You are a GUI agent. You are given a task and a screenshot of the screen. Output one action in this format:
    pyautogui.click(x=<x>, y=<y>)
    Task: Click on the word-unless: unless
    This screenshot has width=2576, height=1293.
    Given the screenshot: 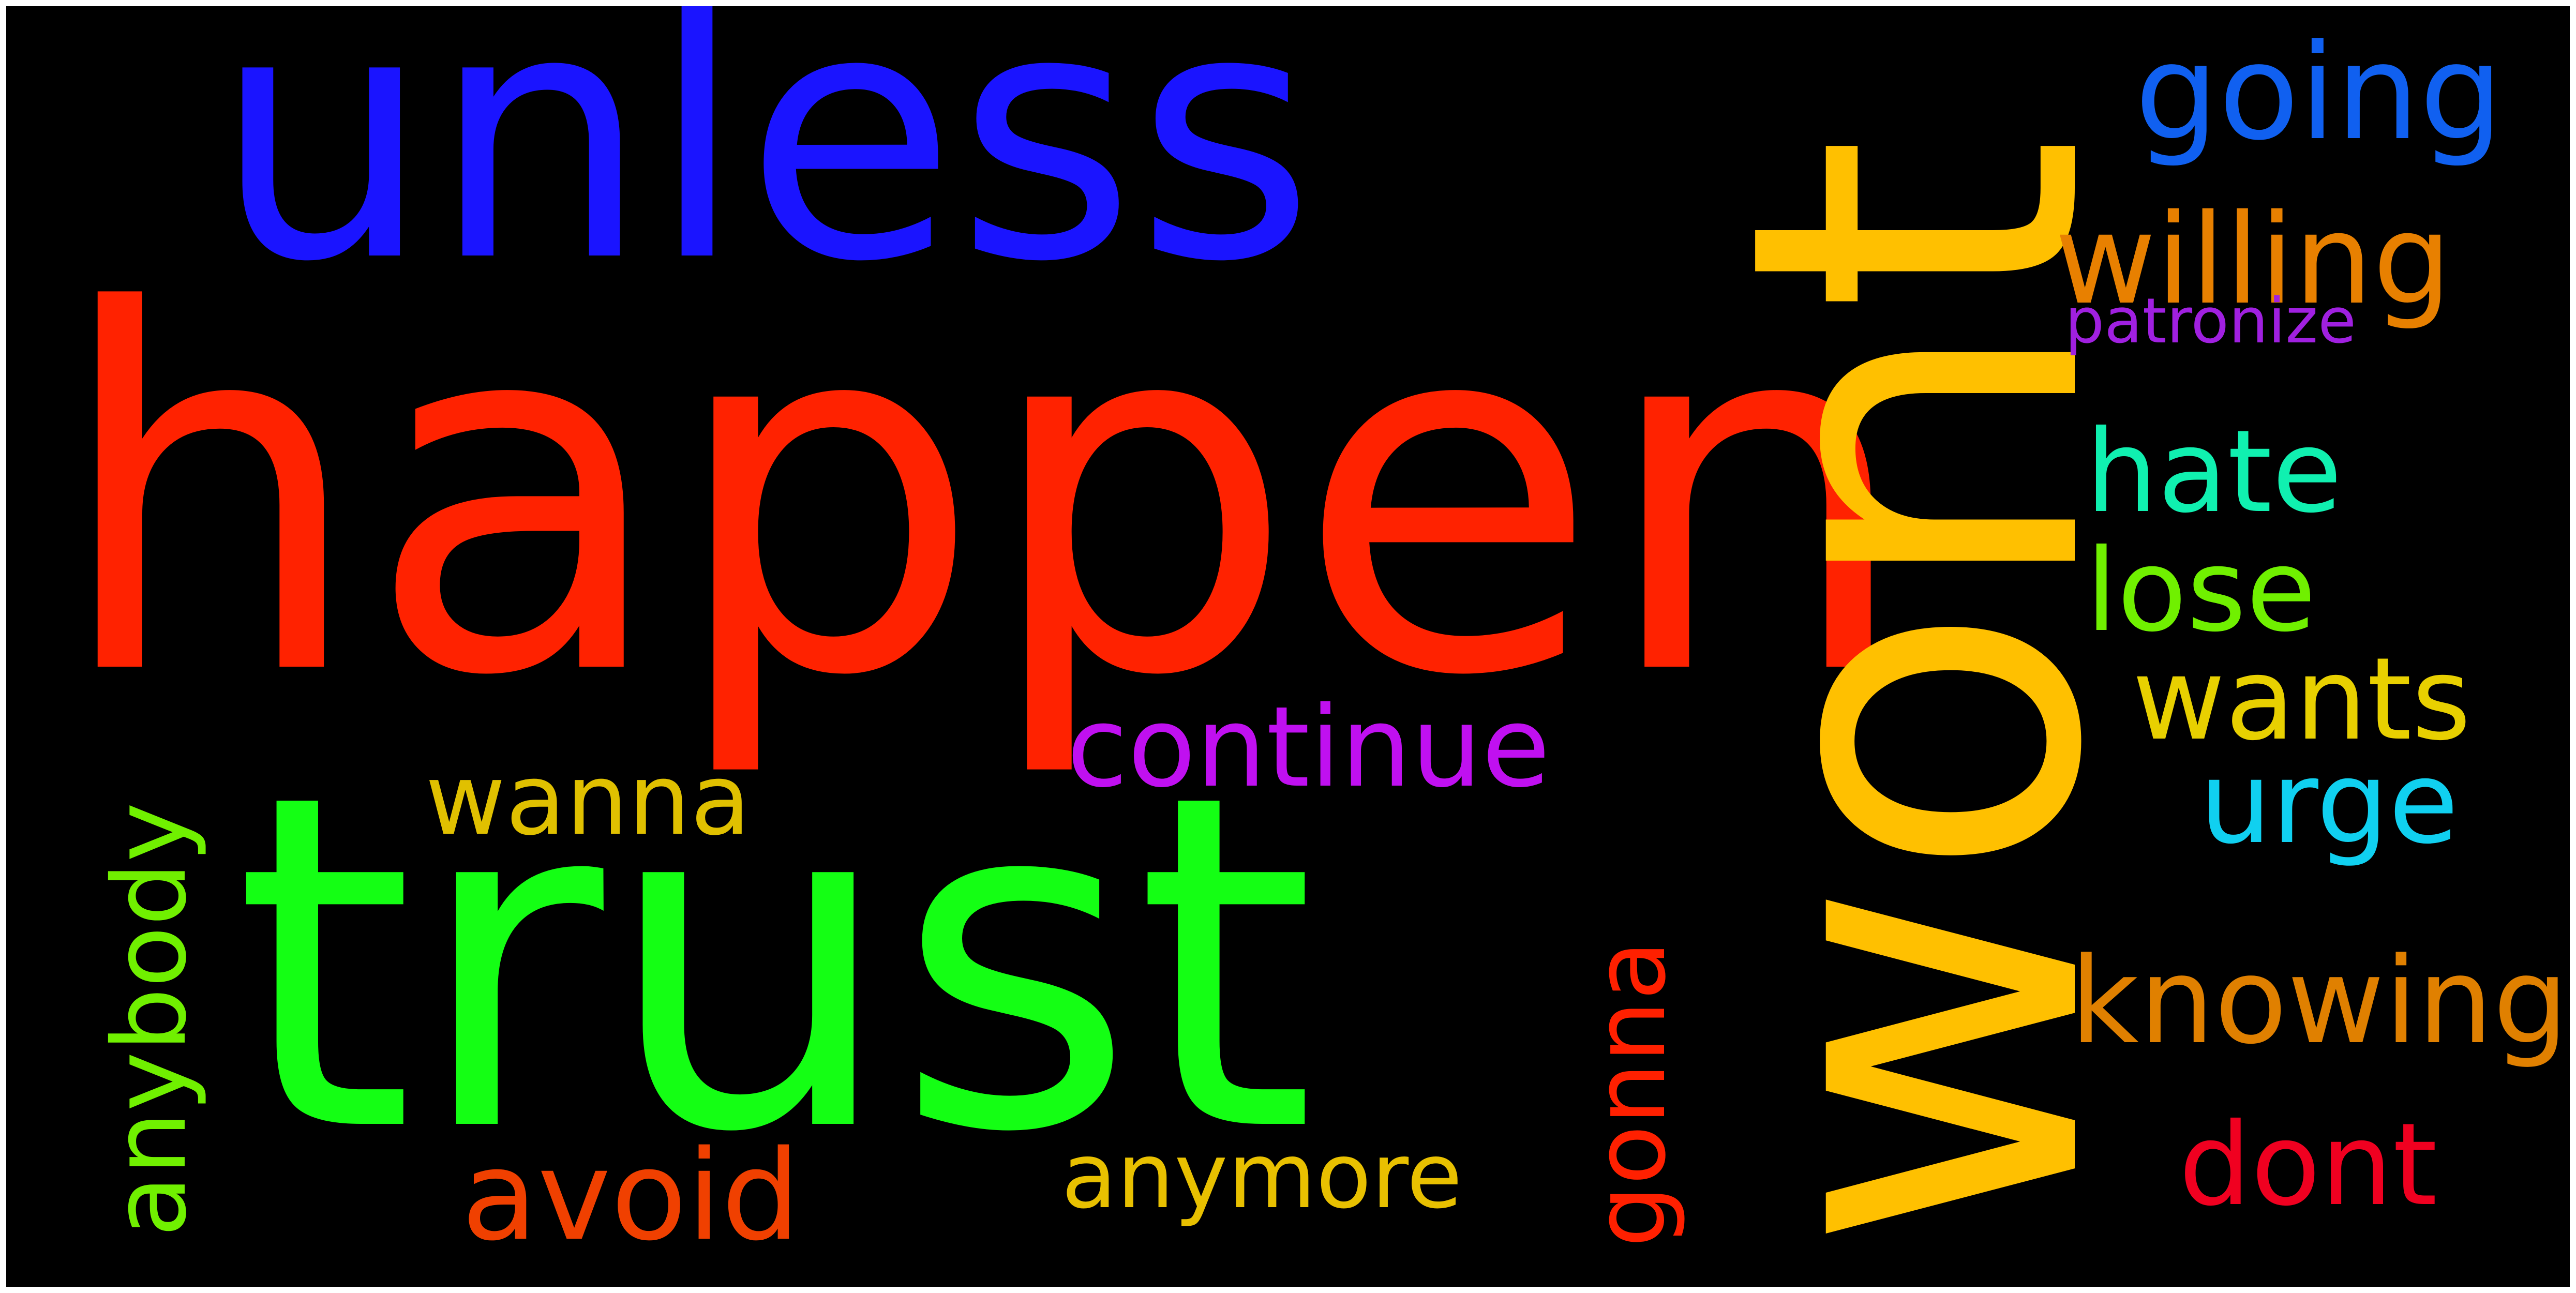 What is the action you would take?
    pyautogui.click(x=764, y=171)
    